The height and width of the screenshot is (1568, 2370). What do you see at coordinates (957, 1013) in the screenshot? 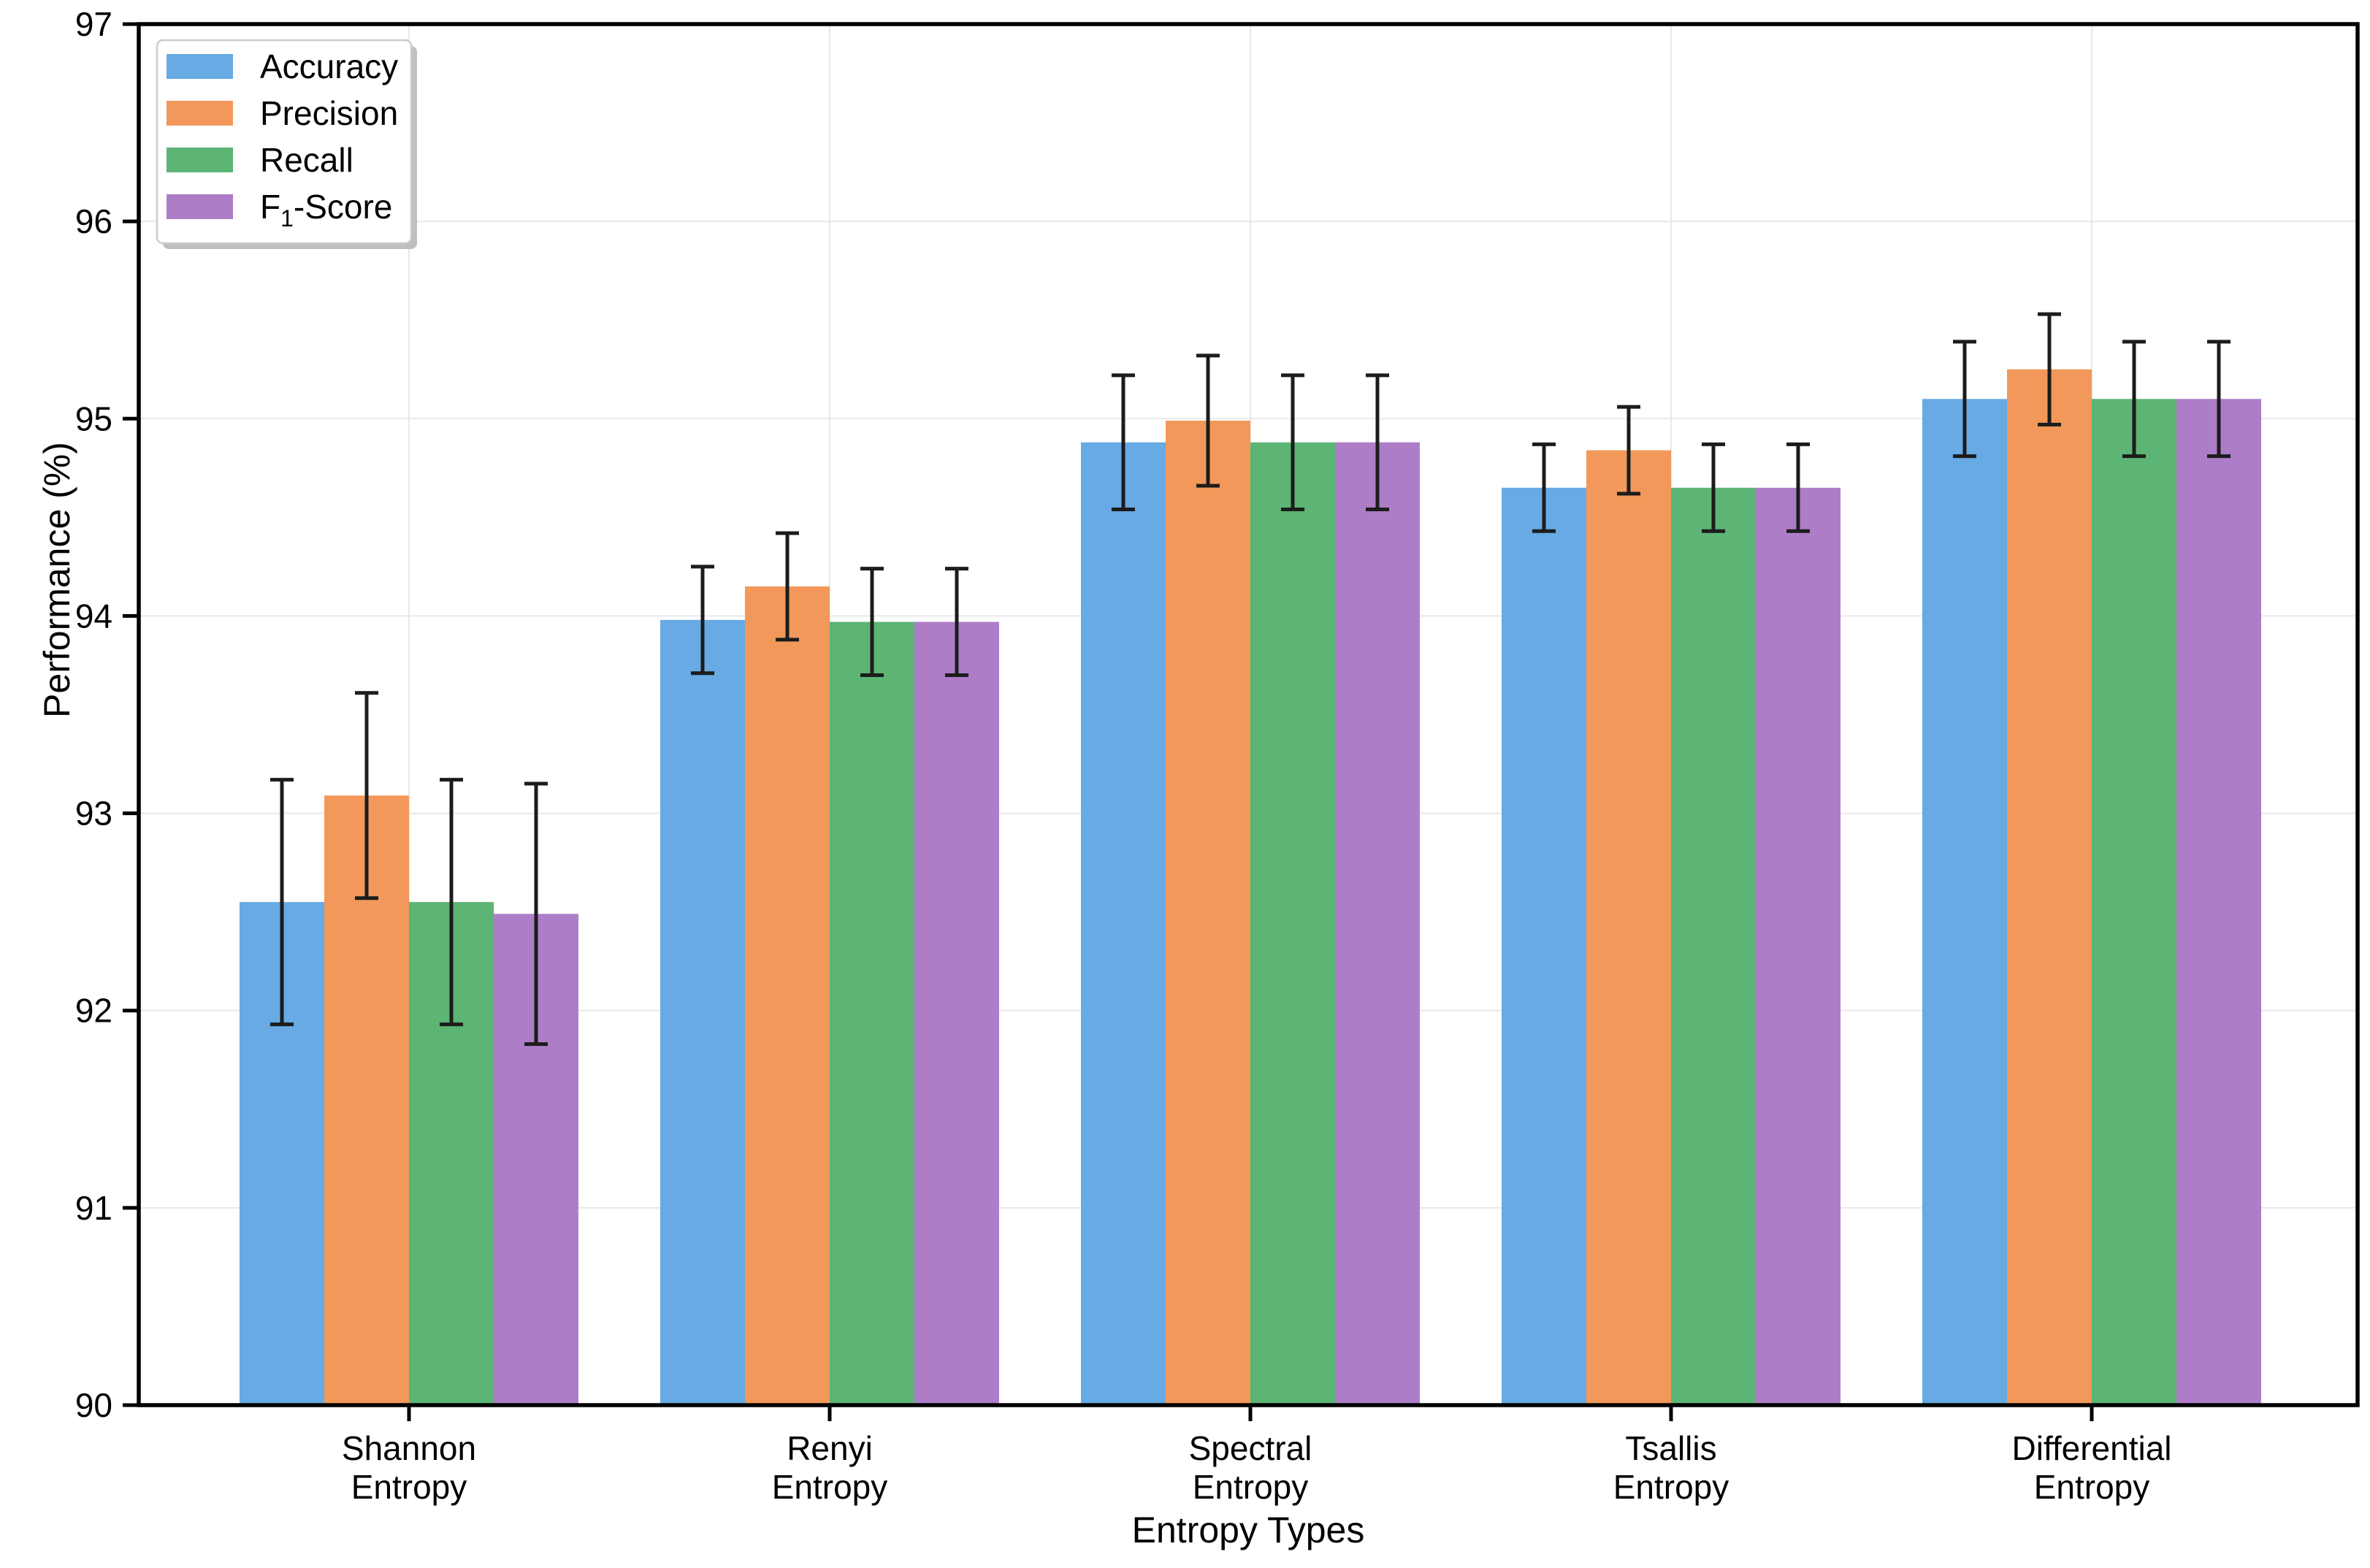
I see `bar-f-score-renyi` at bounding box center [957, 1013].